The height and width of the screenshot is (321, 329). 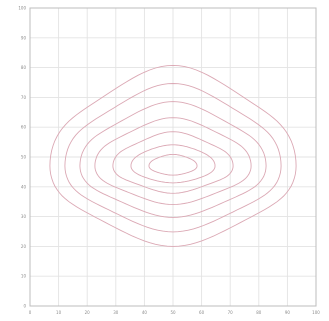 What do you see at coordinates (24, 37) in the screenshot?
I see `y-tick-label: 90` at bounding box center [24, 37].